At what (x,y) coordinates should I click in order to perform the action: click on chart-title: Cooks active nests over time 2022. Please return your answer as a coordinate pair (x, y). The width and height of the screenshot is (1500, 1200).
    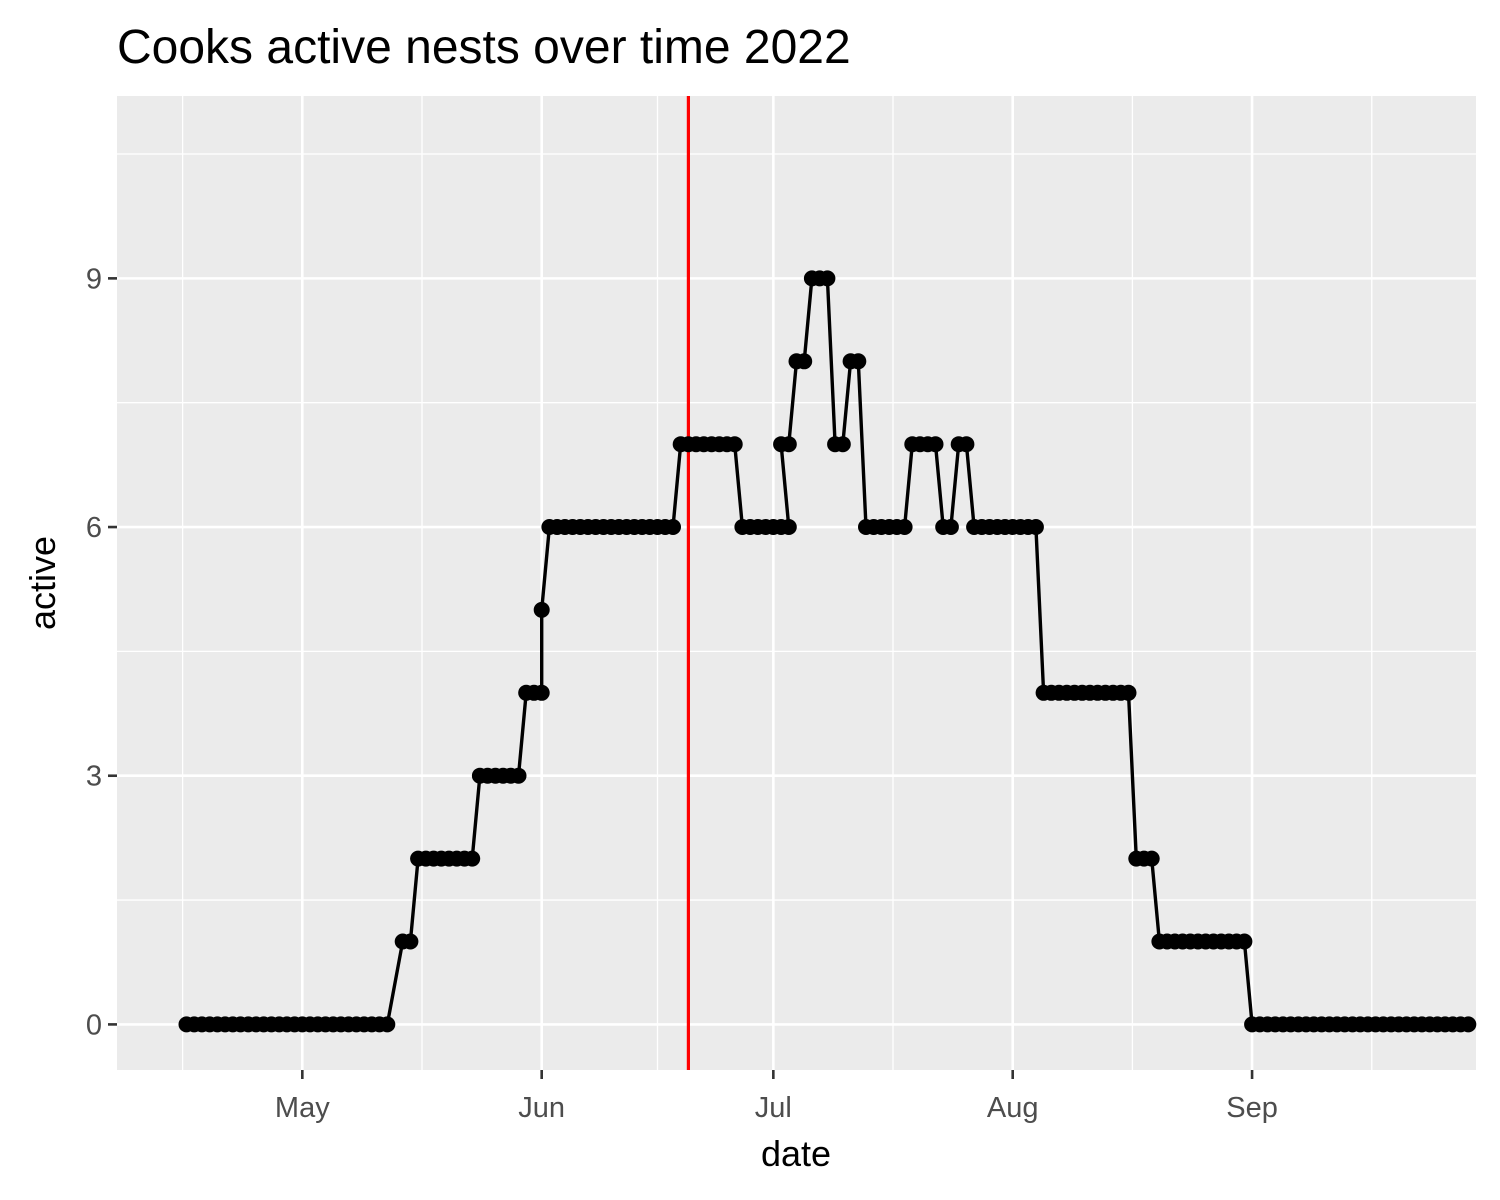
    Looking at the image, I should click on (484, 47).